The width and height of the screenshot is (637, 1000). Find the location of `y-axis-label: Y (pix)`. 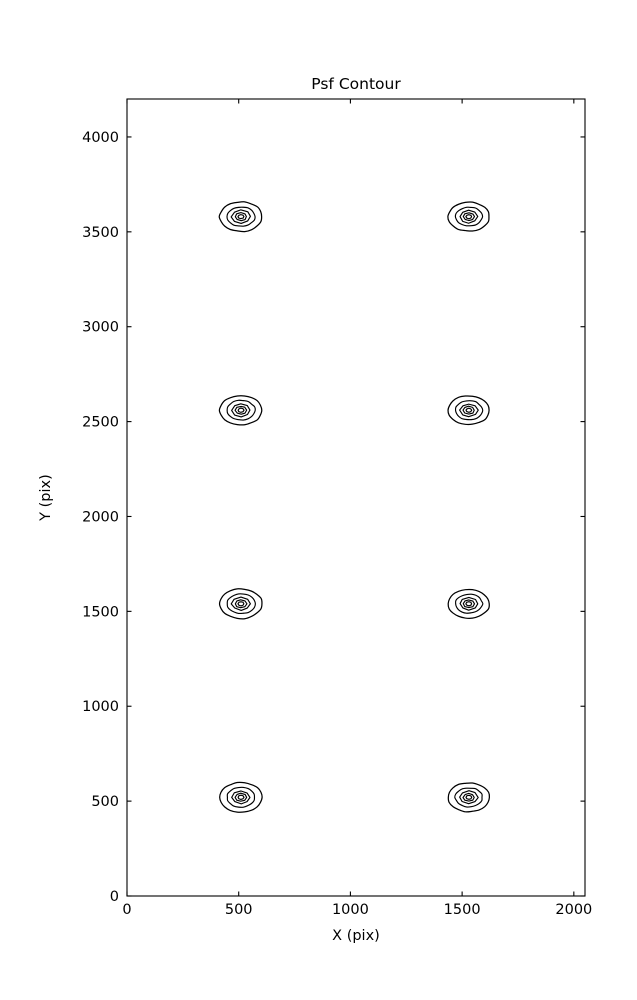

y-axis-label: Y (pix) is located at coordinates (46, 498).